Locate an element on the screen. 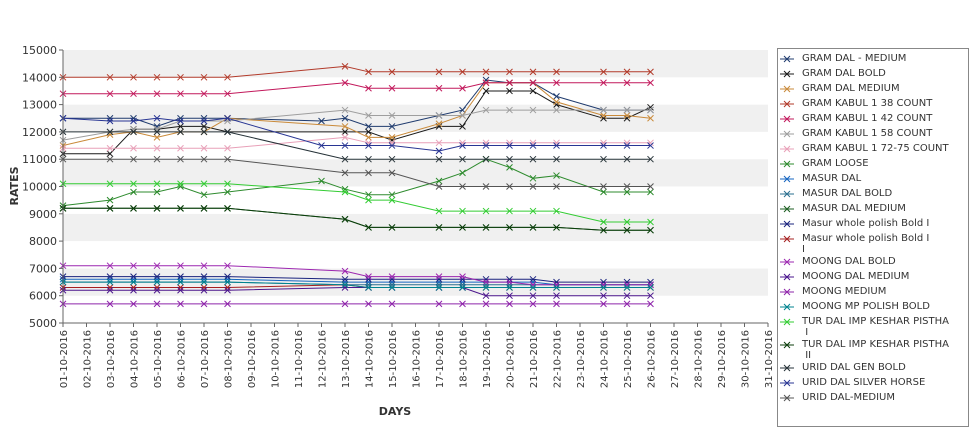 This screenshot has height=433, width=975. x-tick-label: 27-10-2016 is located at coordinates (675, 359).